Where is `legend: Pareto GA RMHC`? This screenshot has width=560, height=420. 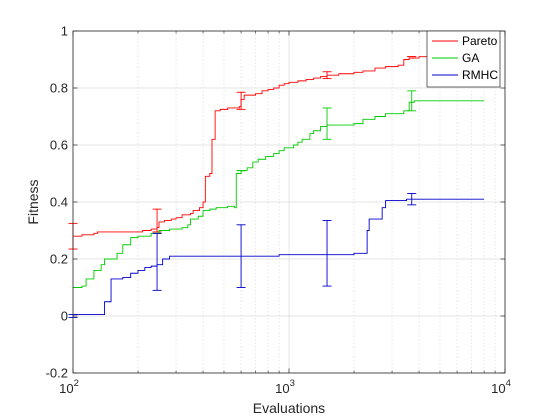
legend: Pareto GA RMHC is located at coordinates (463, 59).